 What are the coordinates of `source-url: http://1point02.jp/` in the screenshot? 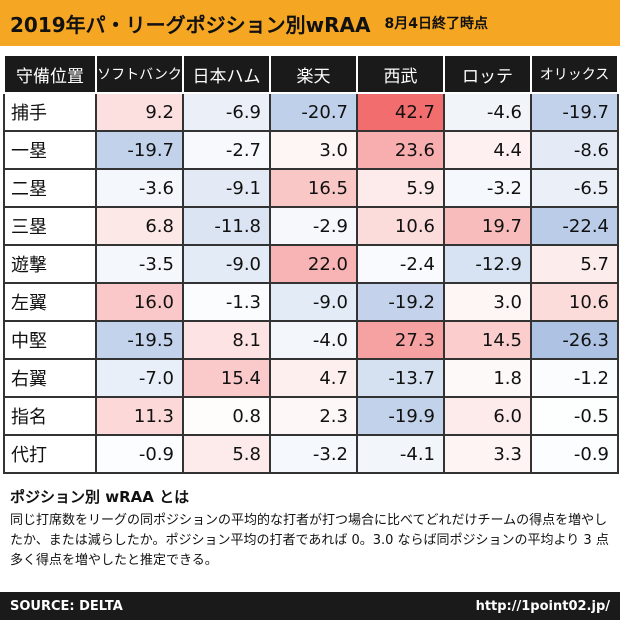 It's located at (542, 606).